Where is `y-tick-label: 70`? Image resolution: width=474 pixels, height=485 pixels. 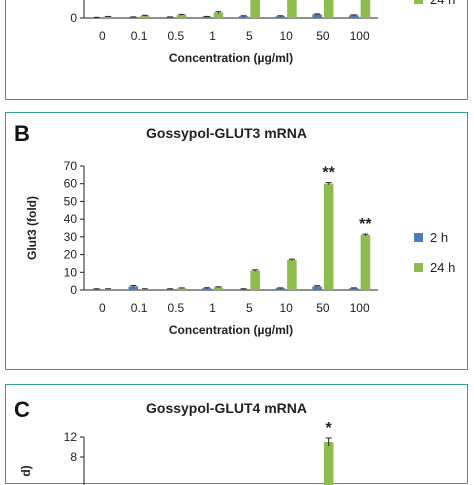 y-tick-label: 70 is located at coordinates (71, 166).